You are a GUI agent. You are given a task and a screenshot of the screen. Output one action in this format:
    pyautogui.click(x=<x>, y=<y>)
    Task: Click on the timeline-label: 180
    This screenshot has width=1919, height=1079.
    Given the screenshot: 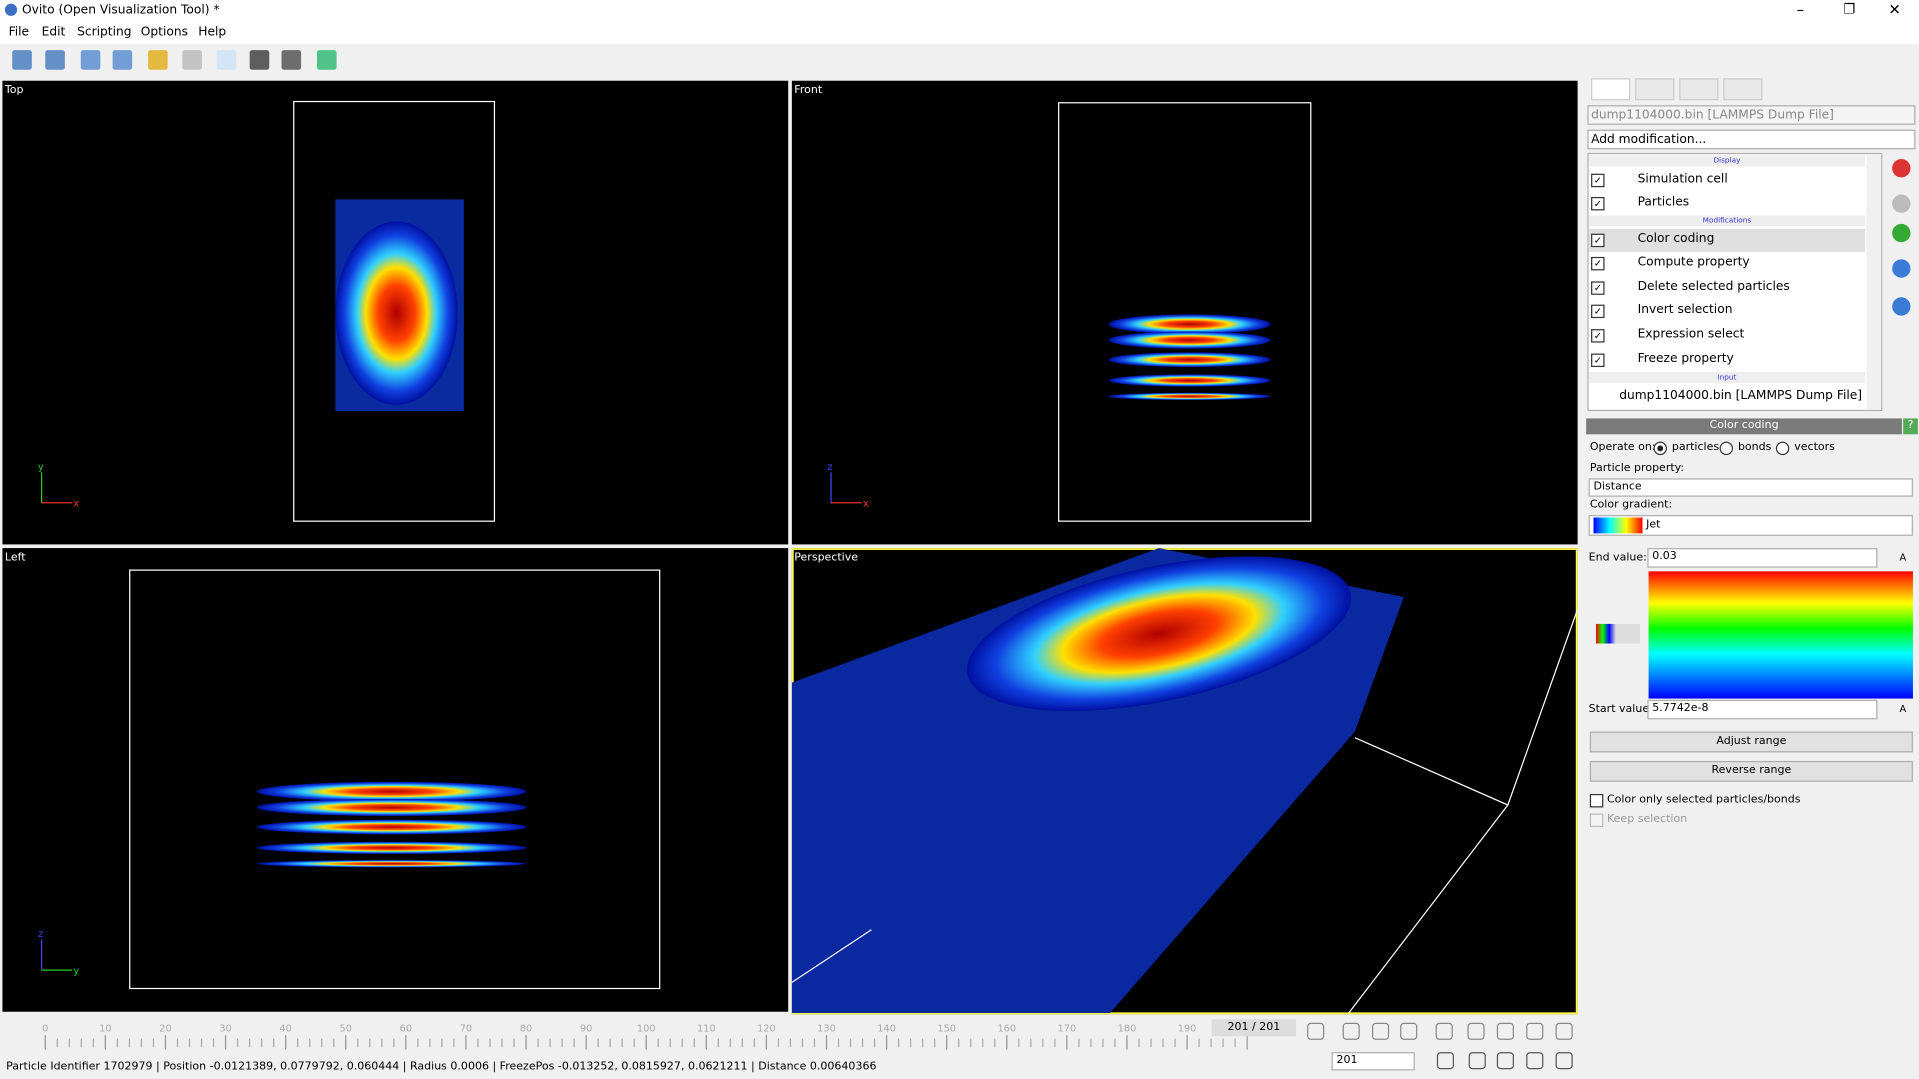 What is the action you would take?
    pyautogui.click(x=1127, y=1028)
    